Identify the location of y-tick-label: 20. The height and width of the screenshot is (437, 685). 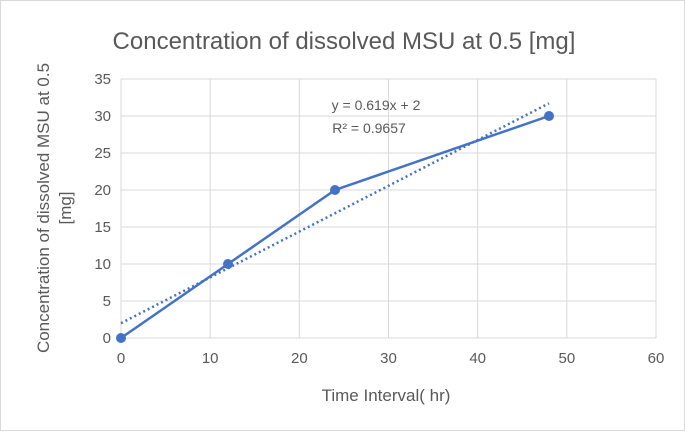
(102, 190).